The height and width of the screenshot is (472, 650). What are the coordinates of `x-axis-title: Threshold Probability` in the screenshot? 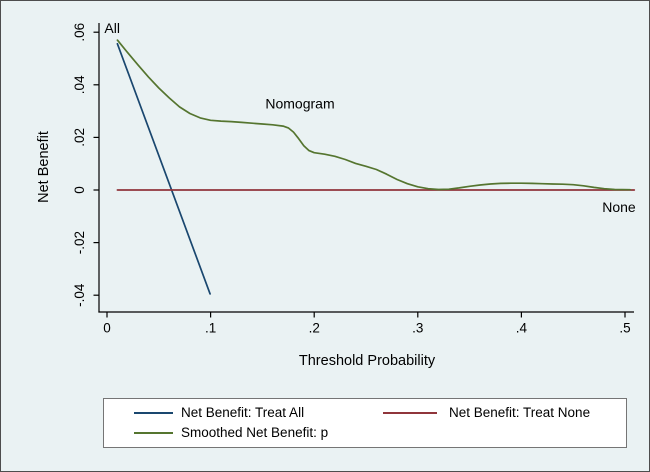 It's located at (367, 361).